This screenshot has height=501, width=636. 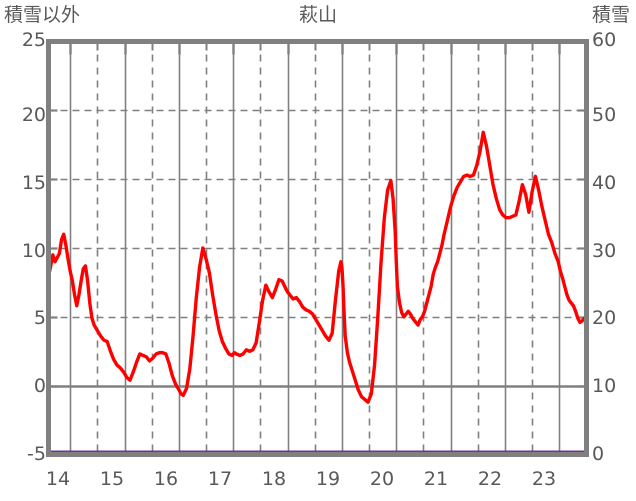 What do you see at coordinates (604, 318) in the screenshot?
I see `ytick-label-right-20: 20` at bounding box center [604, 318].